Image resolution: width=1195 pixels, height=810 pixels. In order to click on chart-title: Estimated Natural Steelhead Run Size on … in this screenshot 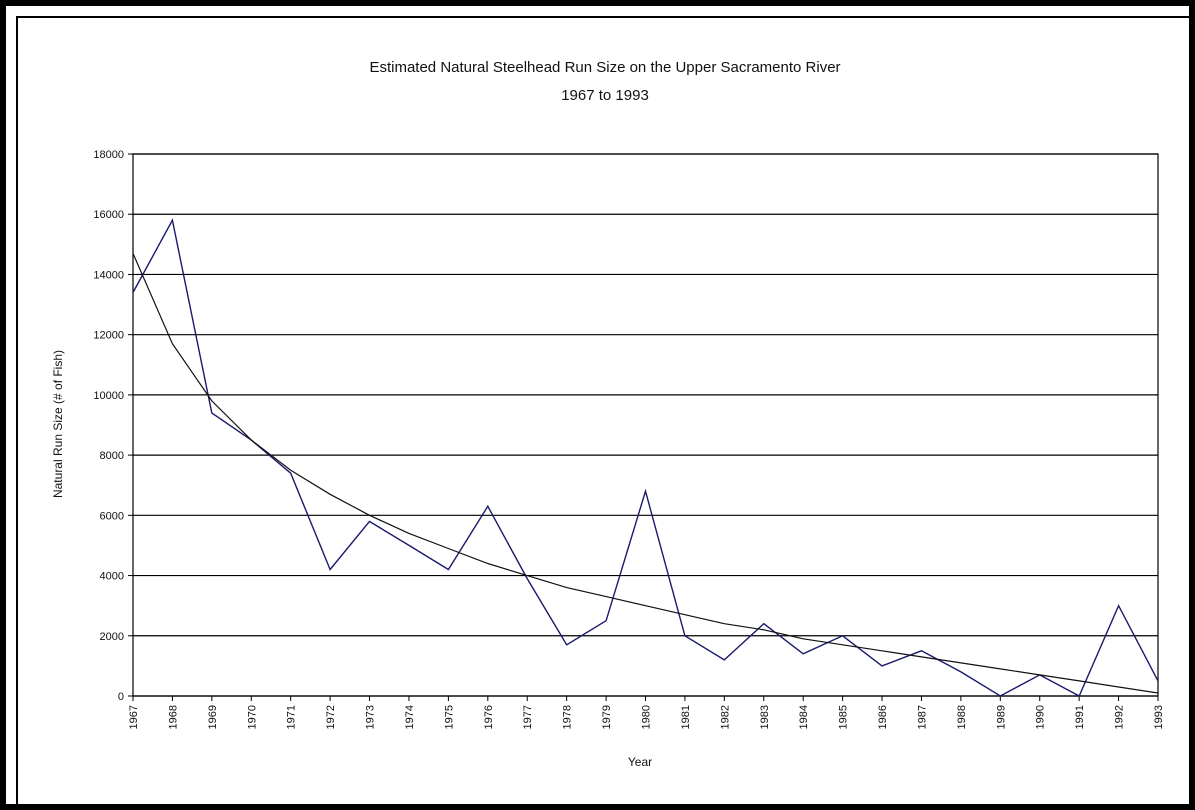, I will do `click(604, 67)`.